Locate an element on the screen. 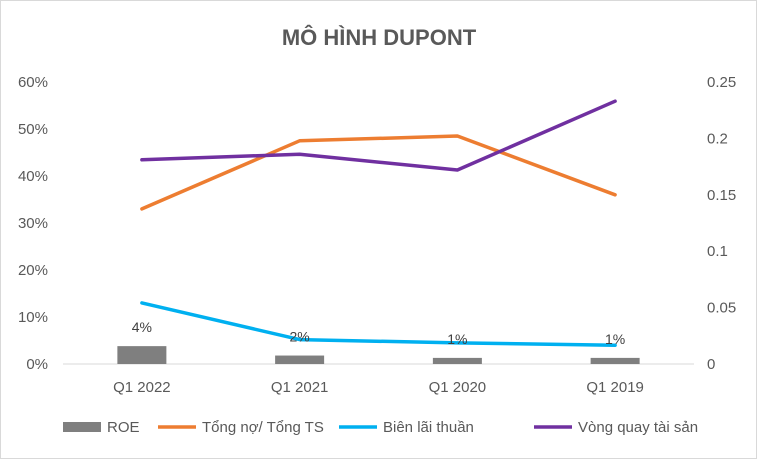  right-tick-label: 0.1 is located at coordinates (717, 251).